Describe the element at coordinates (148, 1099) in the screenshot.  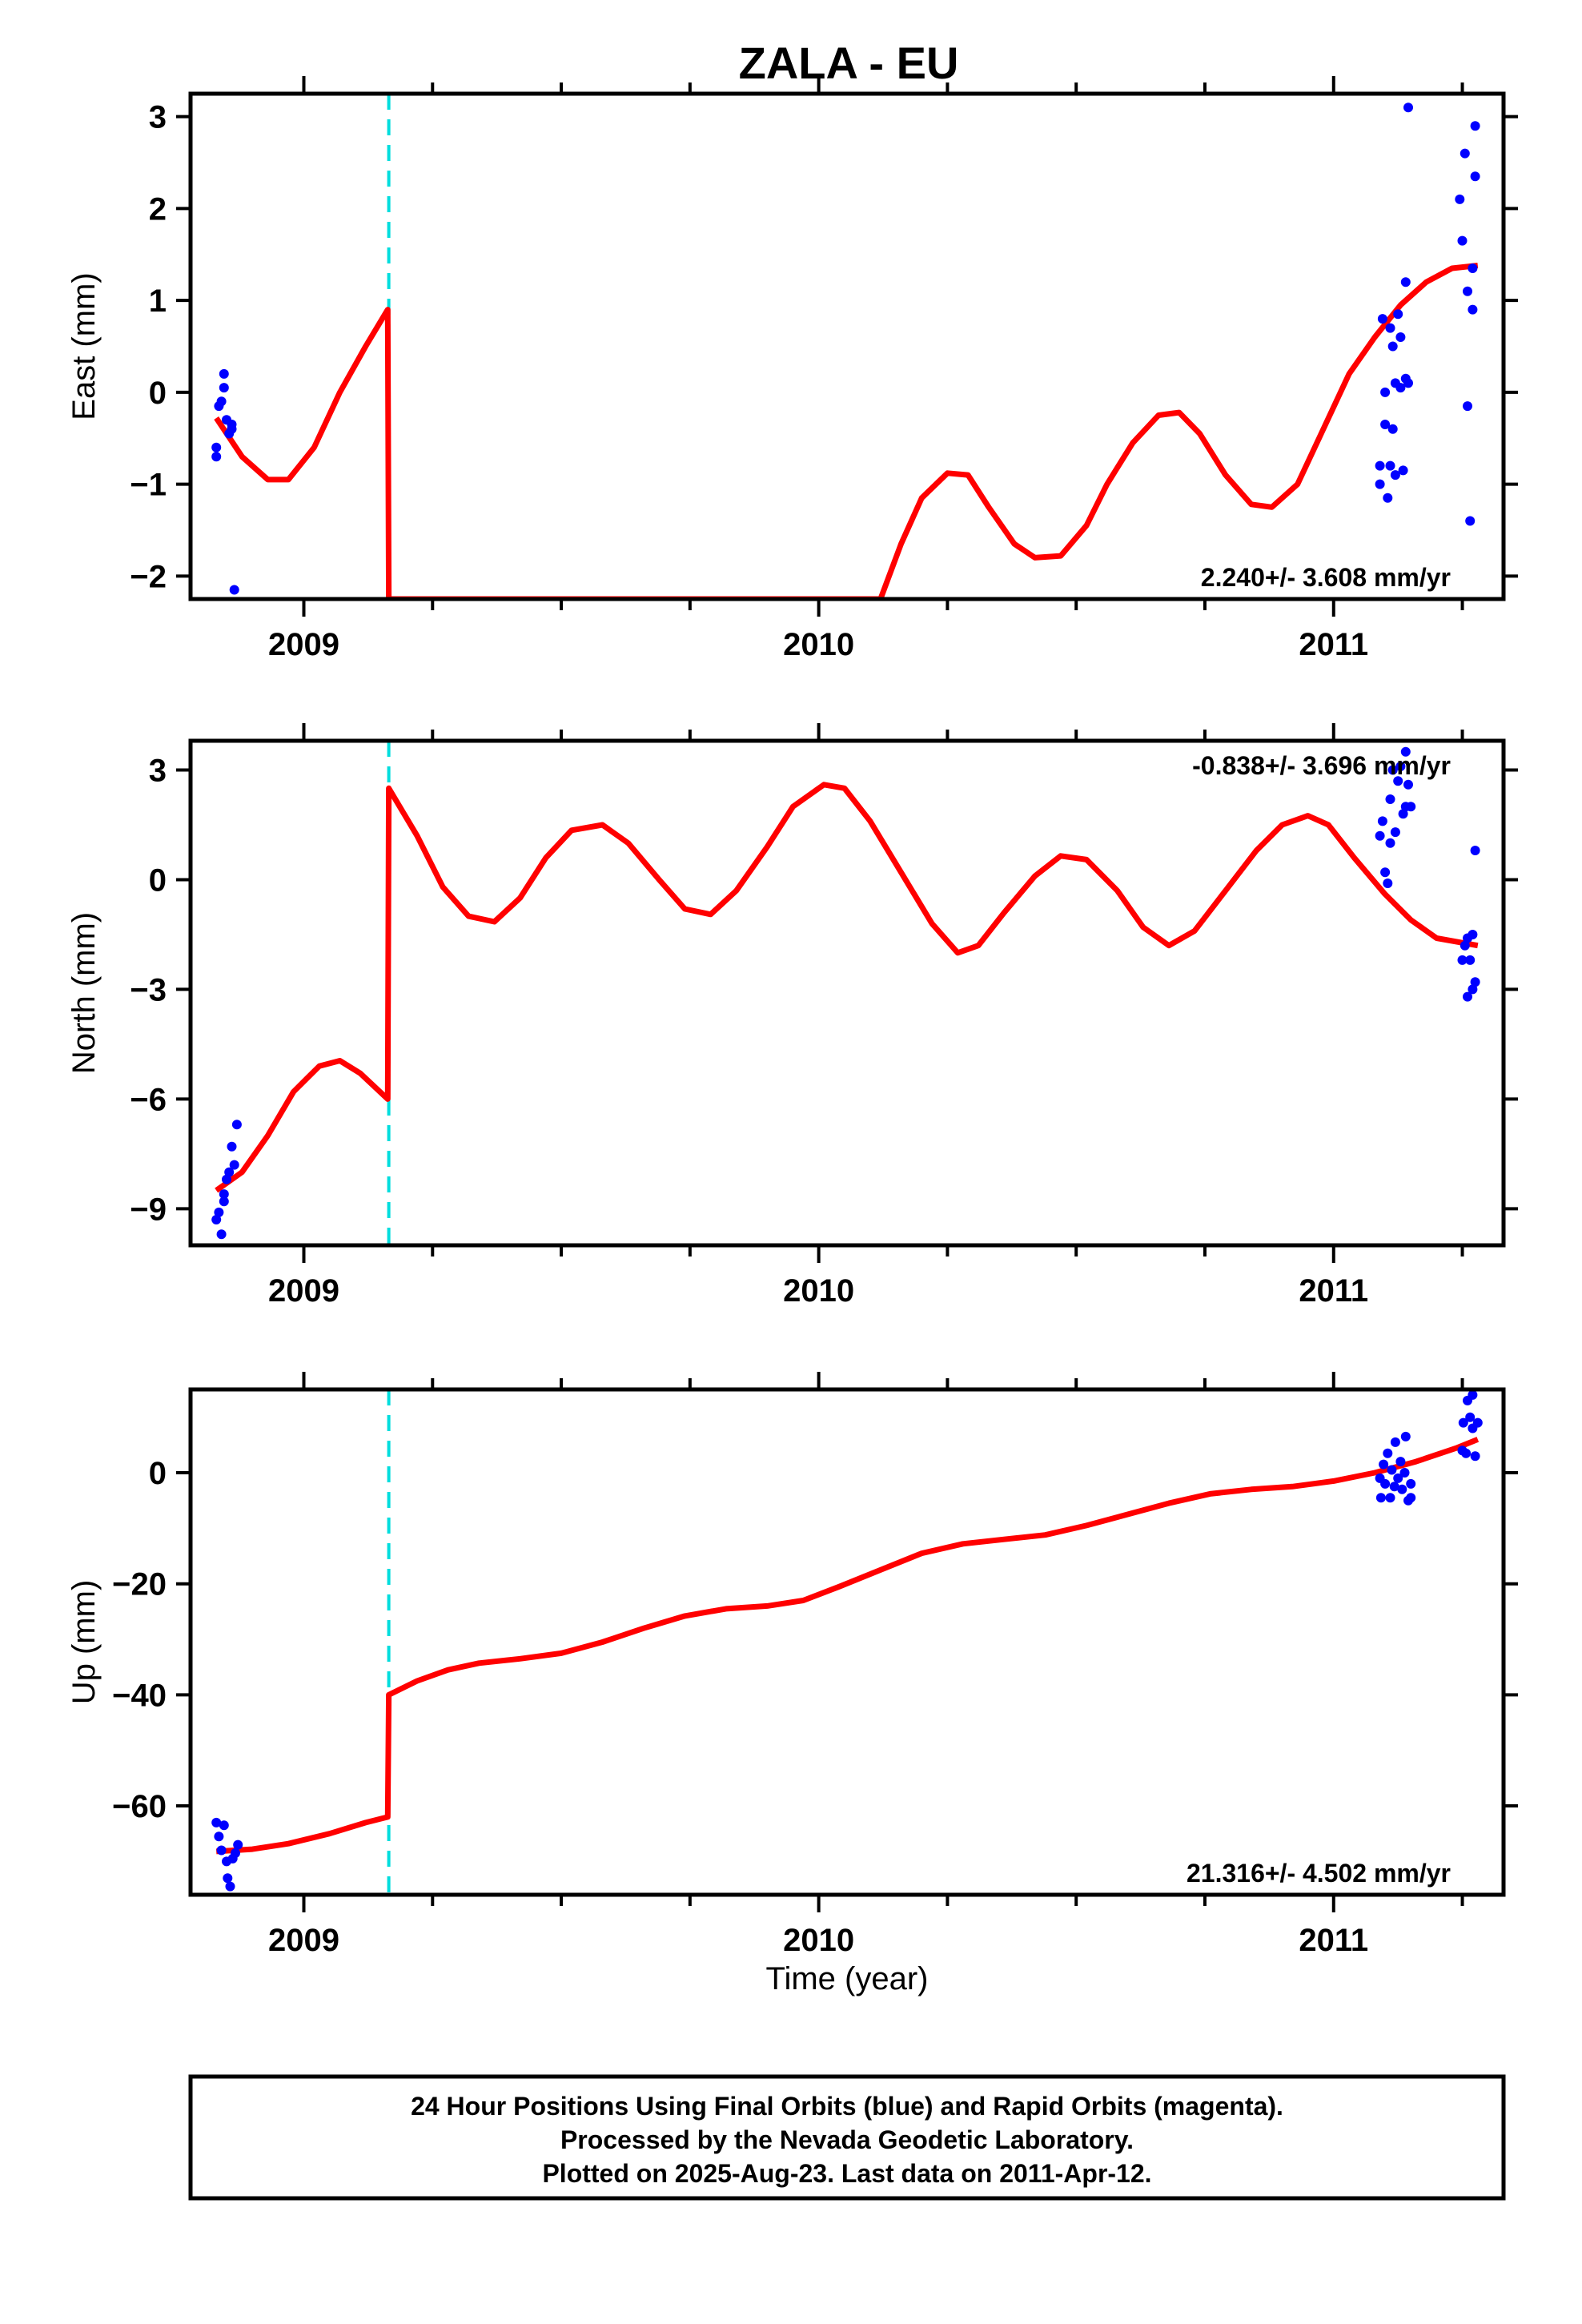
I see `y-tick-label: −6` at that location.